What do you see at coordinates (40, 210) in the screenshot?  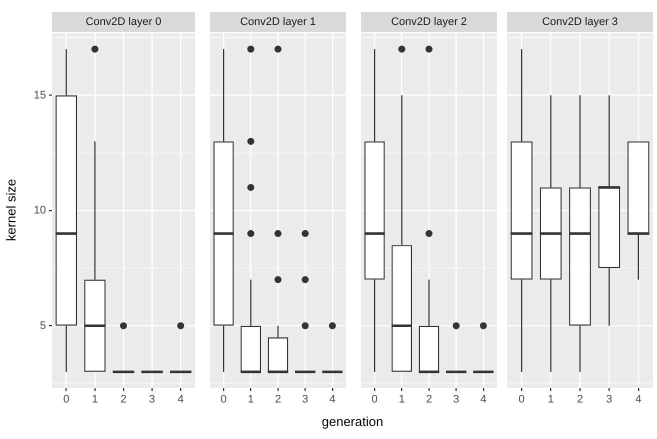 I see `y-tick-label: 10` at bounding box center [40, 210].